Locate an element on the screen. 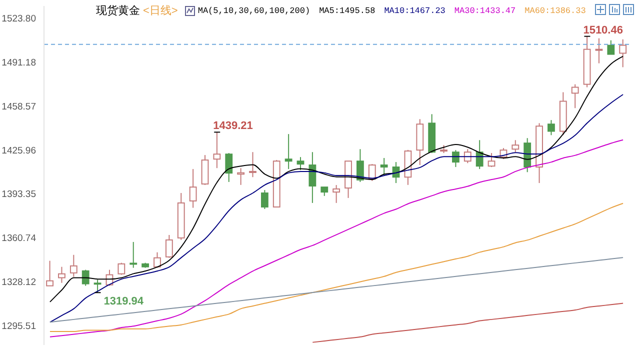 This screenshot has height=350, width=640. y-tick-label: 1458.57 is located at coordinates (19, 107).